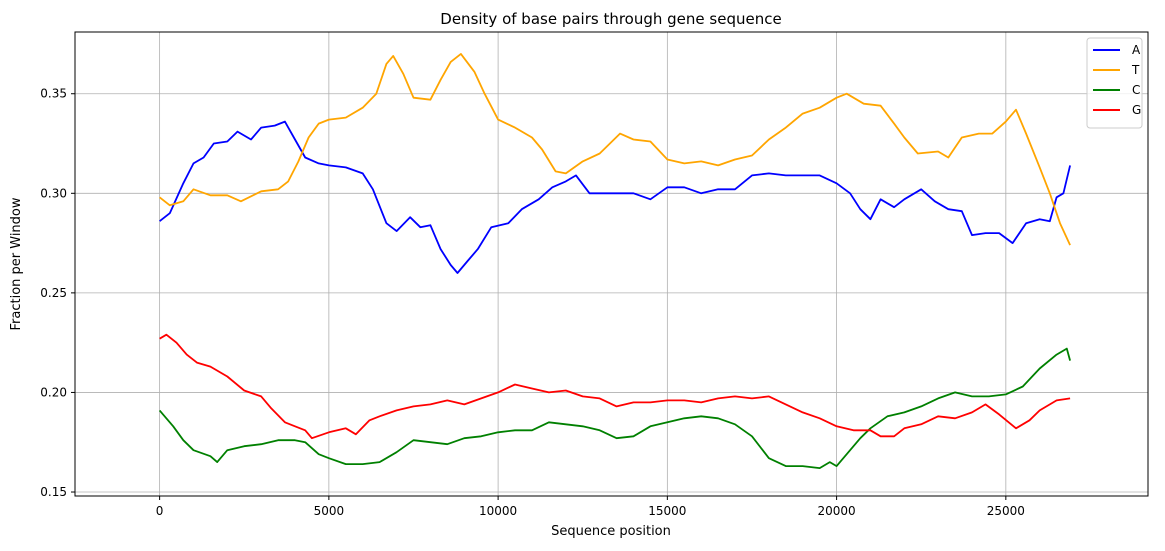 Image resolution: width=1165 pixels, height=551 pixels. Describe the element at coordinates (1136, 50) in the screenshot. I see `legend-label-A: A` at that location.